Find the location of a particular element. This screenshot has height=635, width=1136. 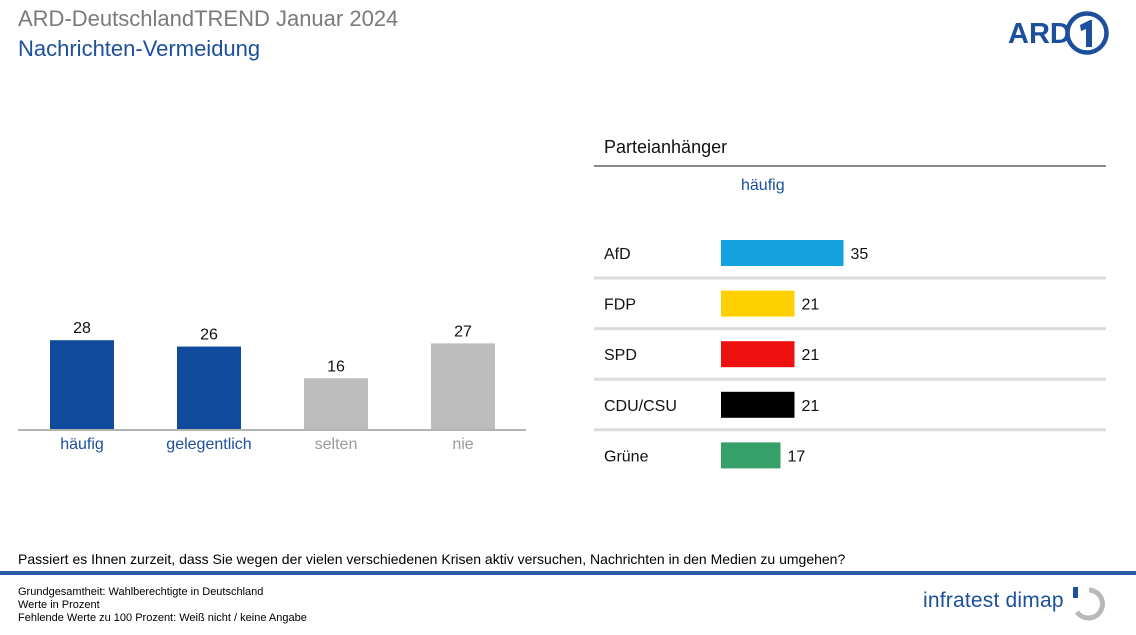

category-label-0: häufig is located at coordinates (82, 444).